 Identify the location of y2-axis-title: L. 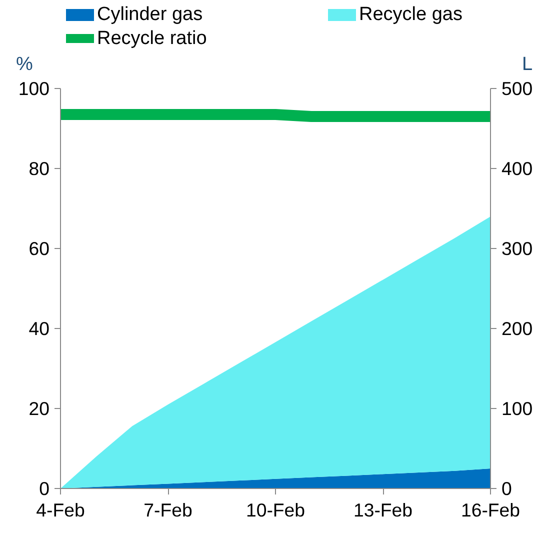
(527, 65).